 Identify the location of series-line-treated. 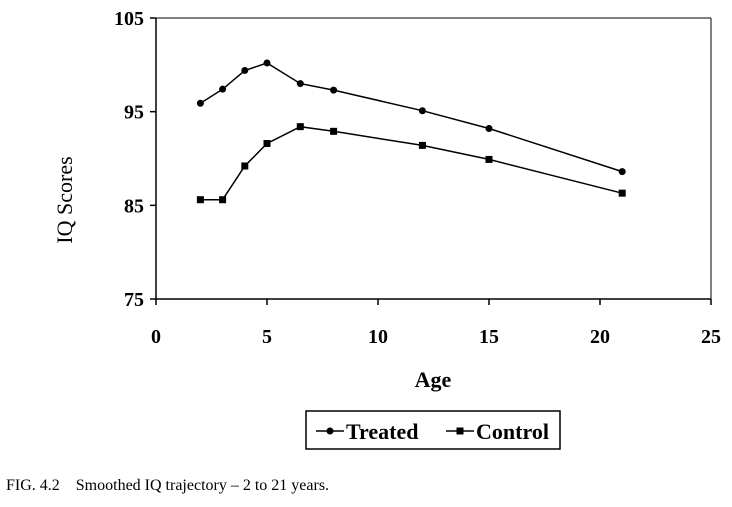
(411, 117).